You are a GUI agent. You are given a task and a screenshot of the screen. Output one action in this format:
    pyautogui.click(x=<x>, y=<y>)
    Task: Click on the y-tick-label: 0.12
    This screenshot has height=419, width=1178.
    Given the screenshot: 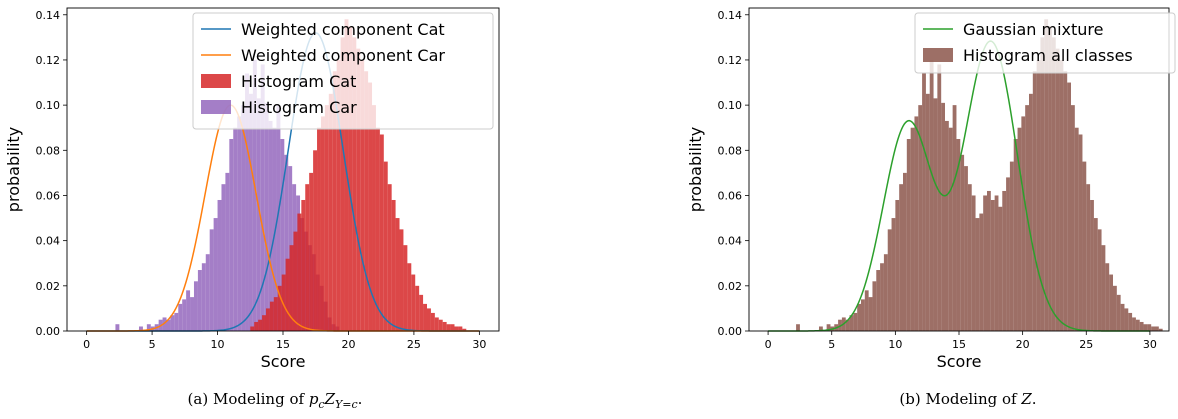 What is the action you would take?
    pyautogui.click(x=730, y=60)
    